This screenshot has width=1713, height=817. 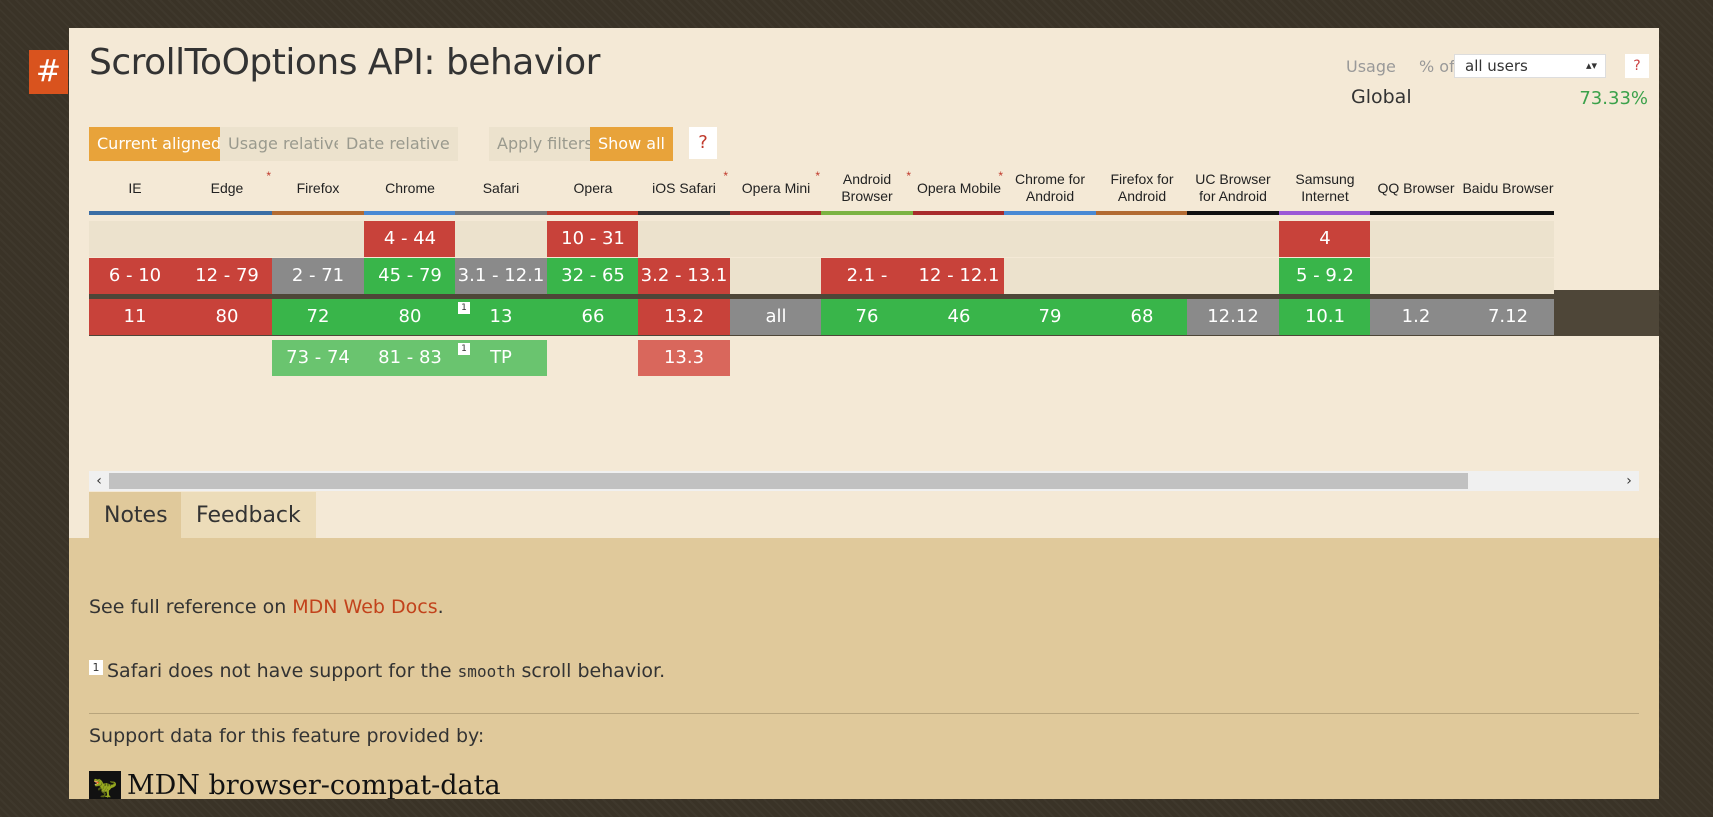 What do you see at coordinates (99, 481) in the screenshot?
I see `scroll-left-icon: ‹` at bounding box center [99, 481].